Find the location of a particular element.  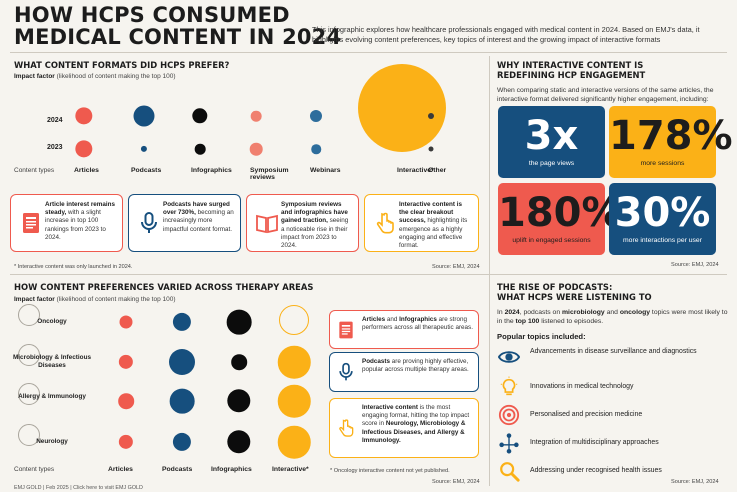

card-part: Infographics is located at coordinates (418, 319).